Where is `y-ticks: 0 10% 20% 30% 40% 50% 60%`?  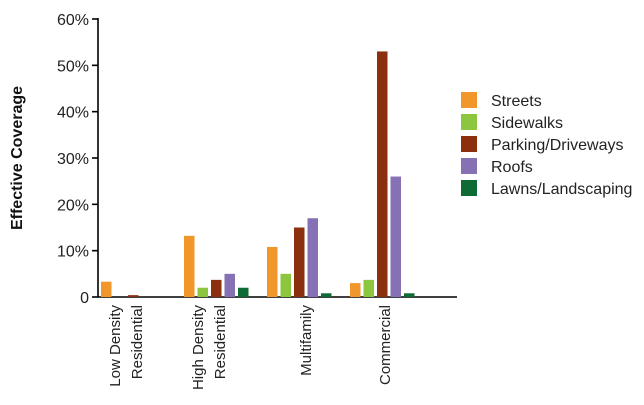 y-ticks: 0 10% 20% 30% 40% 50% 60% is located at coordinates (77, 159).